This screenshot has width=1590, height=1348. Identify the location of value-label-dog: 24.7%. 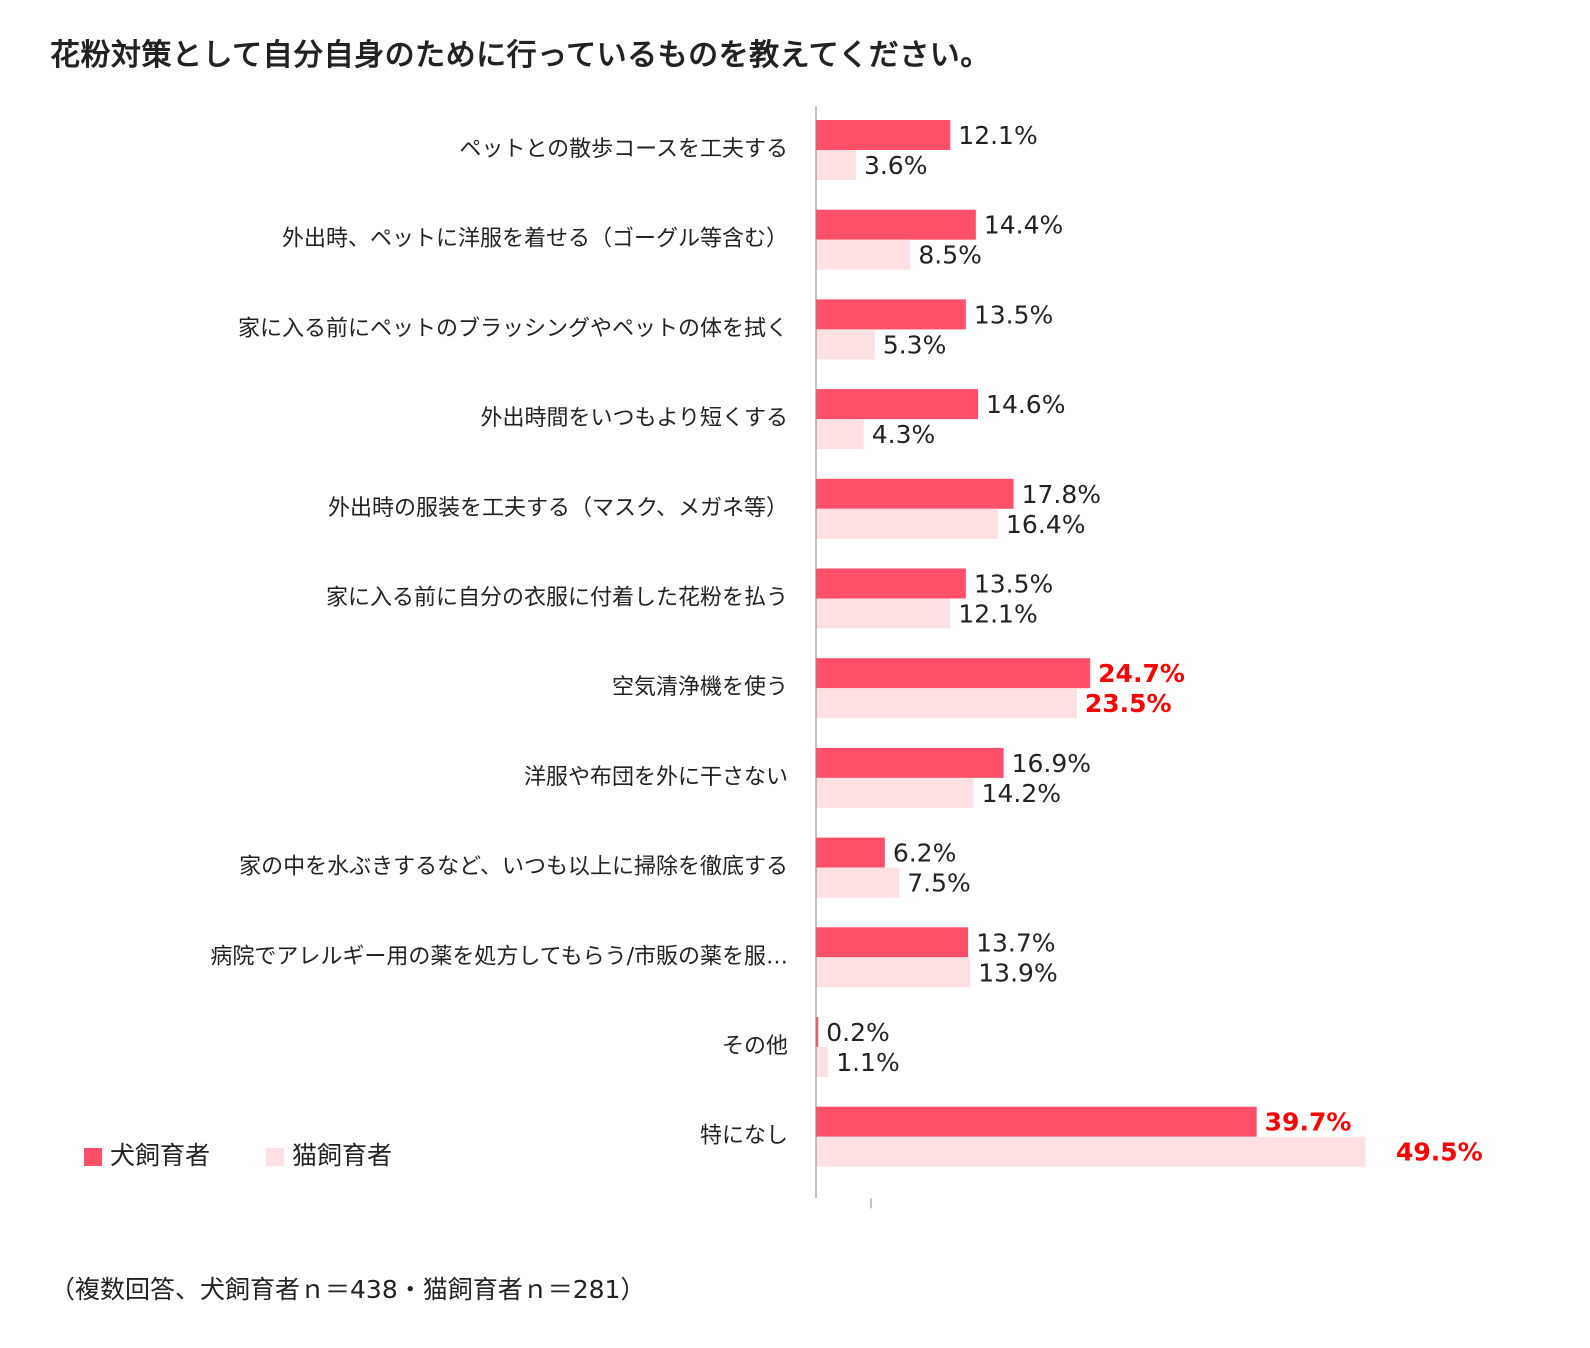
(1141, 673).